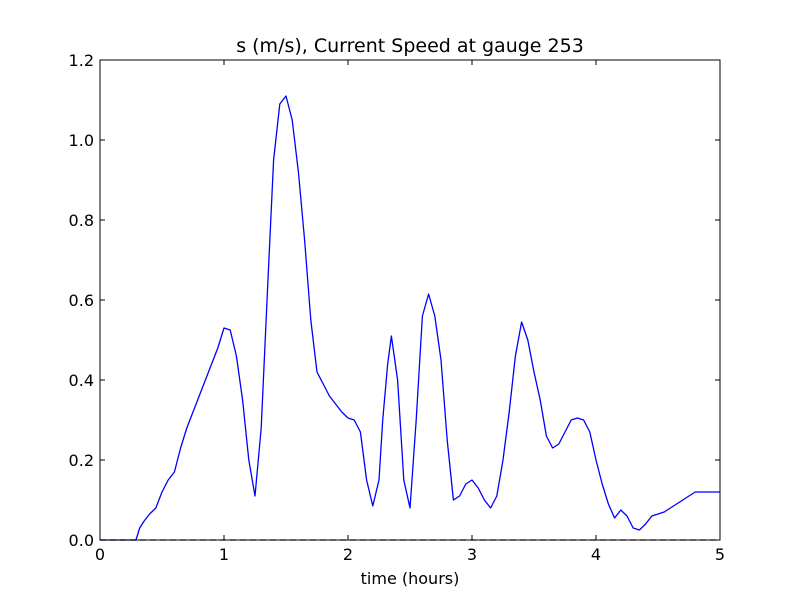 This screenshot has width=800, height=600. What do you see at coordinates (224, 554) in the screenshot?
I see `x-tick-label: 1` at bounding box center [224, 554].